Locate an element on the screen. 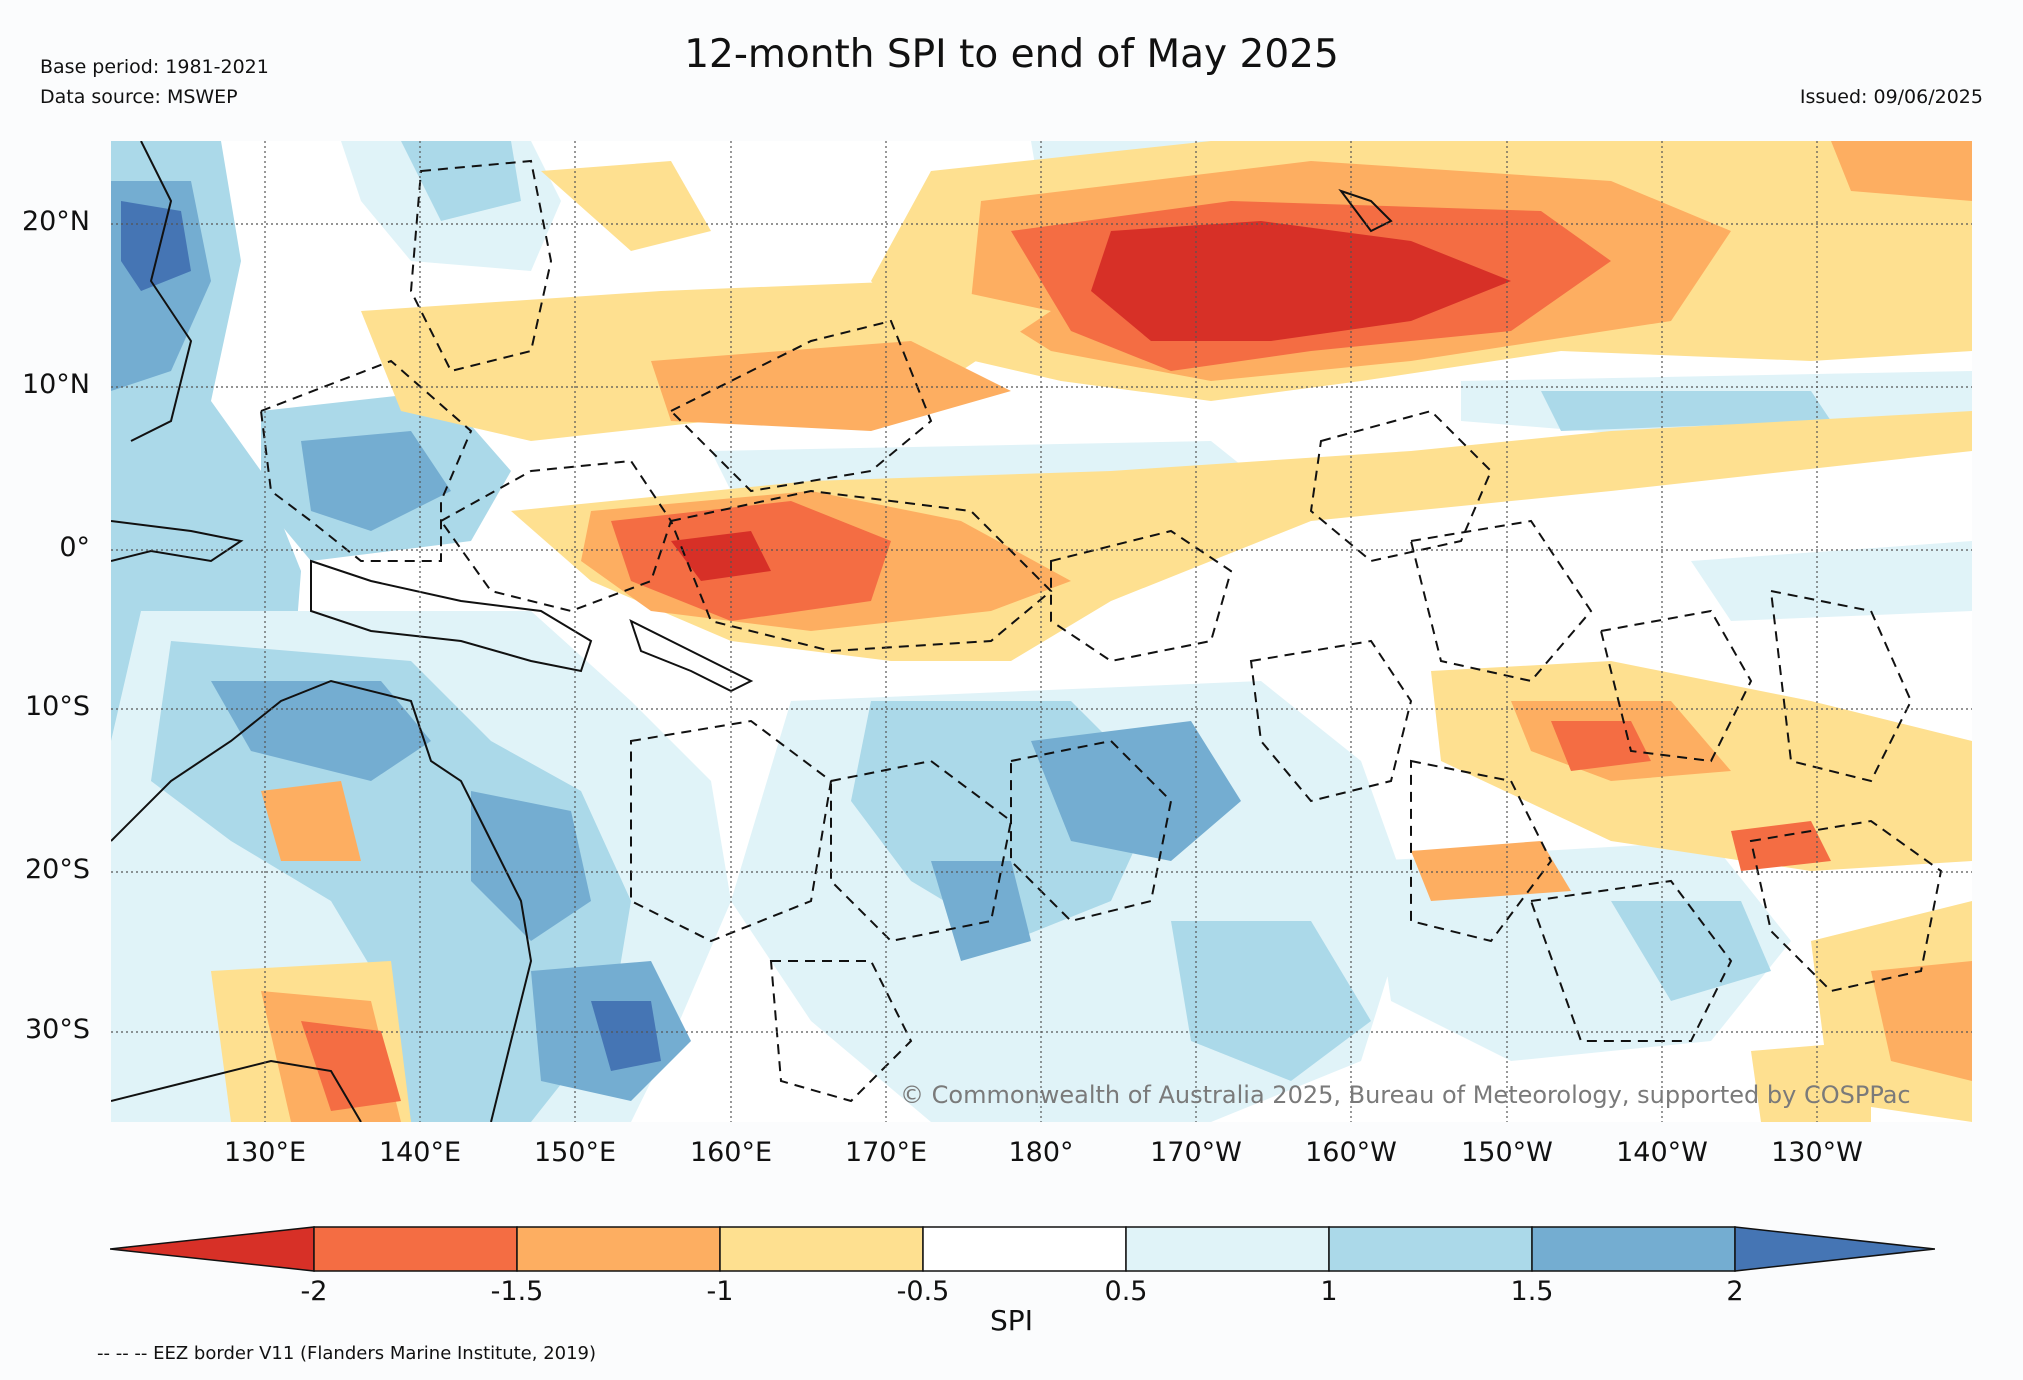  lon-label-160w: 160°W is located at coordinates (1351, 1152).